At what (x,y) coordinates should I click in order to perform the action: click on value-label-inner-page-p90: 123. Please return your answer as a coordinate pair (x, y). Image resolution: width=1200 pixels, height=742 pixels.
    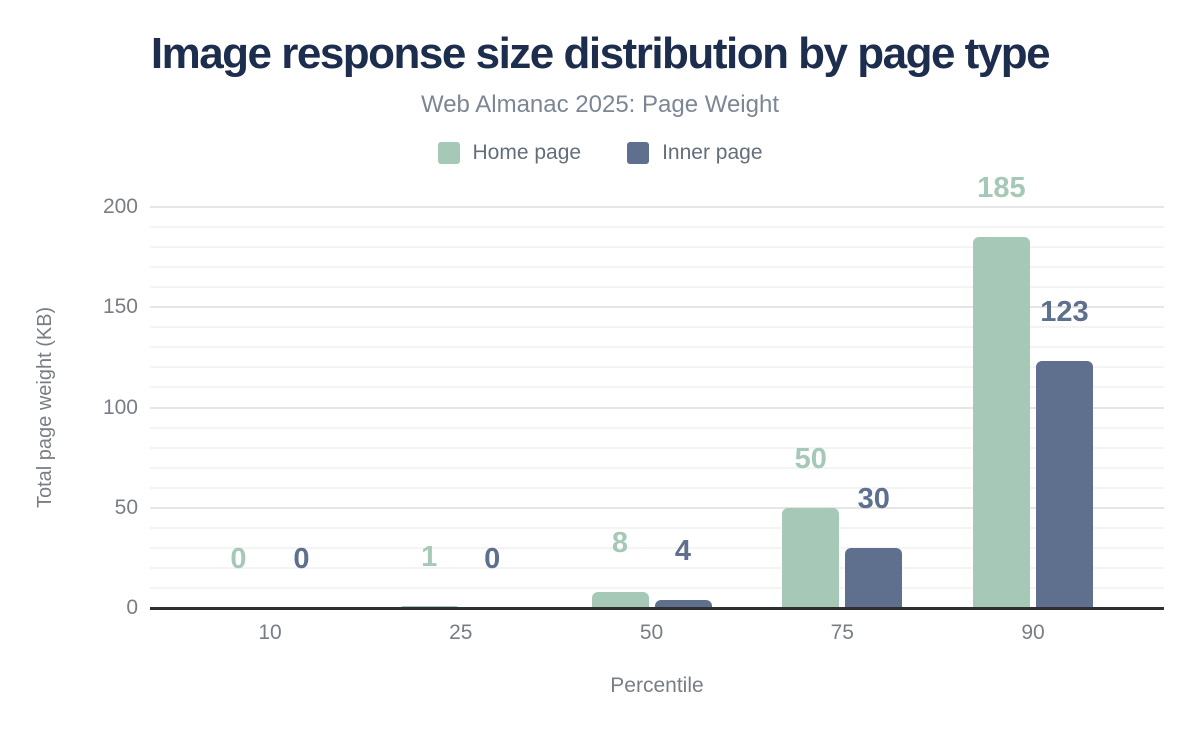
    Looking at the image, I should click on (1064, 312).